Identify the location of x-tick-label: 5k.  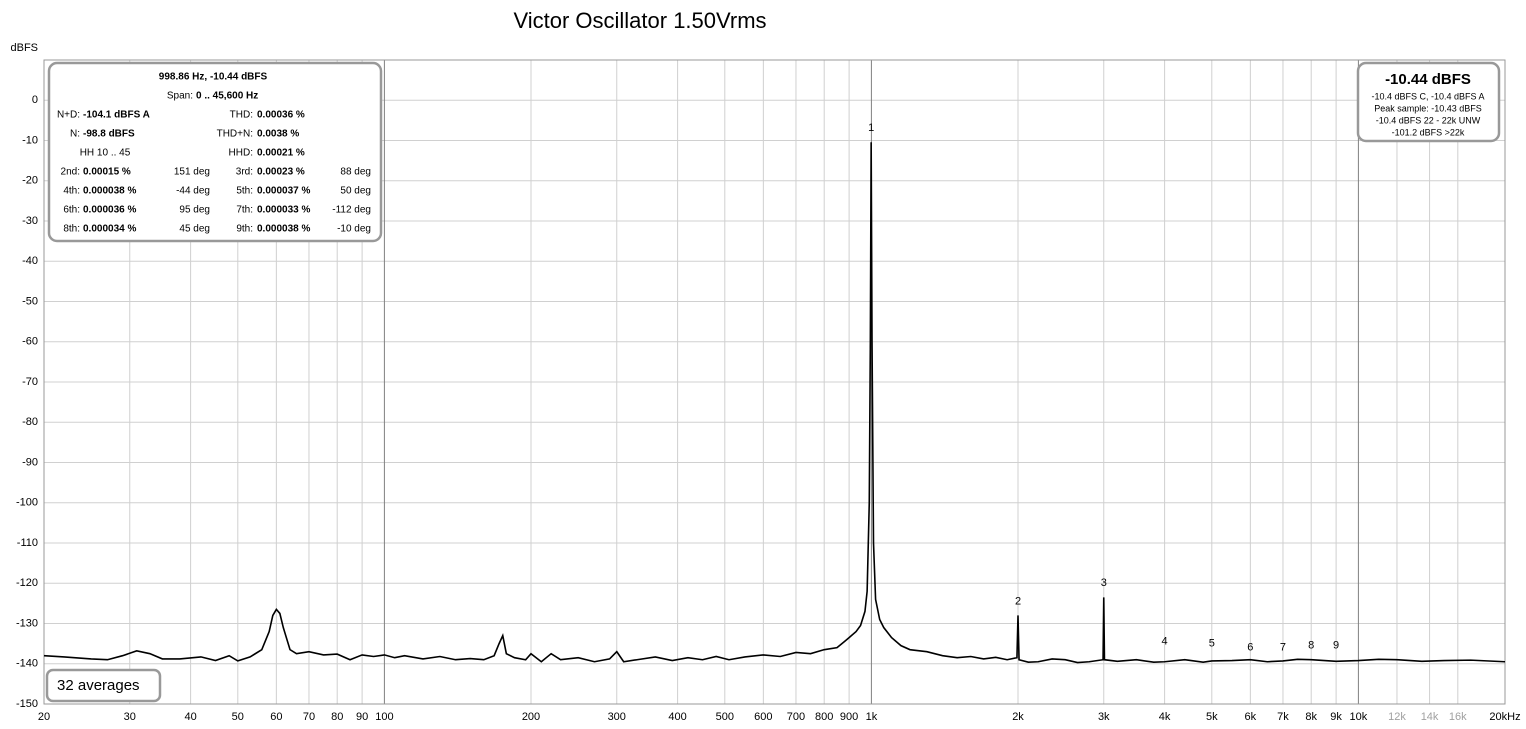
(1212, 717).